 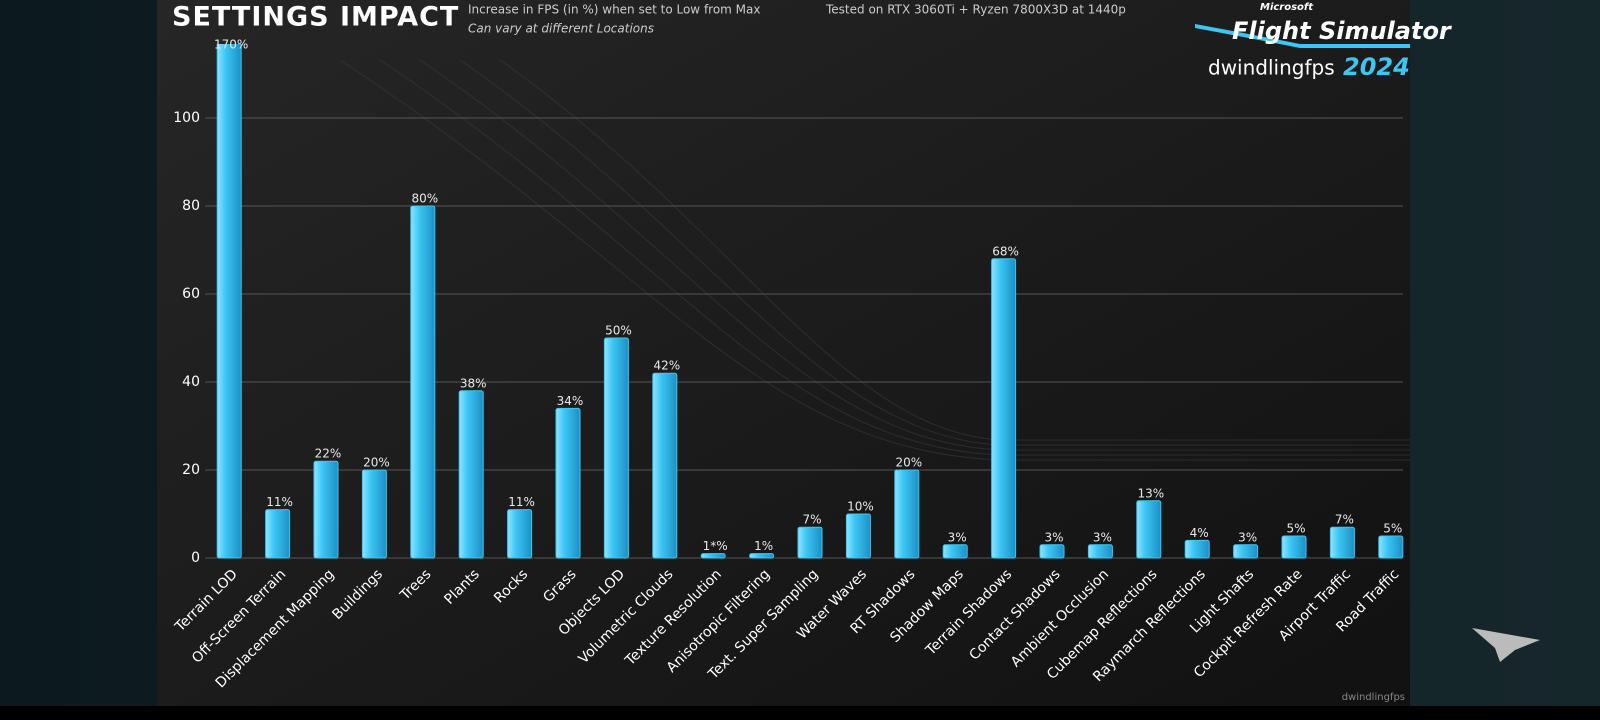 I want to click on value-label: 22%, so click(x=328, y=454).